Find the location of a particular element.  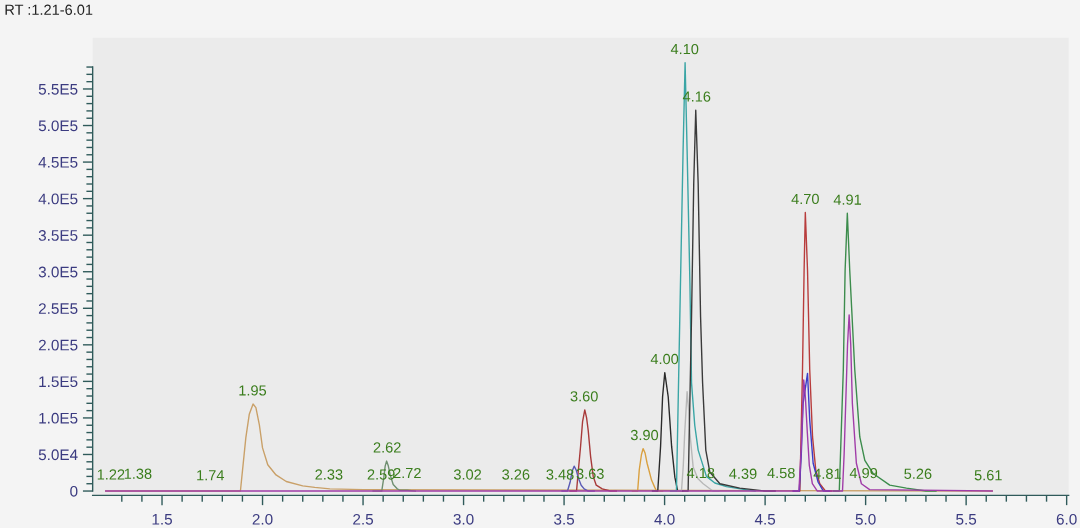

y-tick-label: 0 is located at coordinates (74, 491).